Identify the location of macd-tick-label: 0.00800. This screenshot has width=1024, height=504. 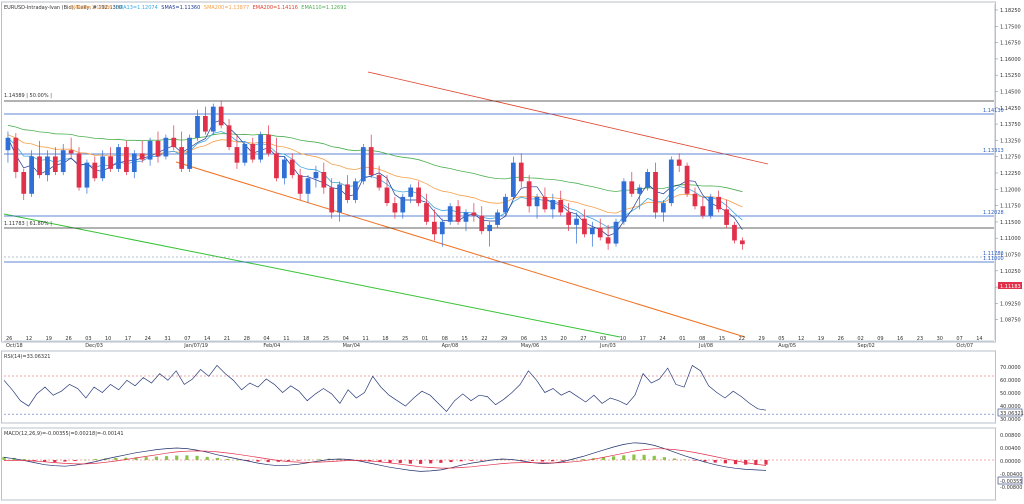
(1010, 436).